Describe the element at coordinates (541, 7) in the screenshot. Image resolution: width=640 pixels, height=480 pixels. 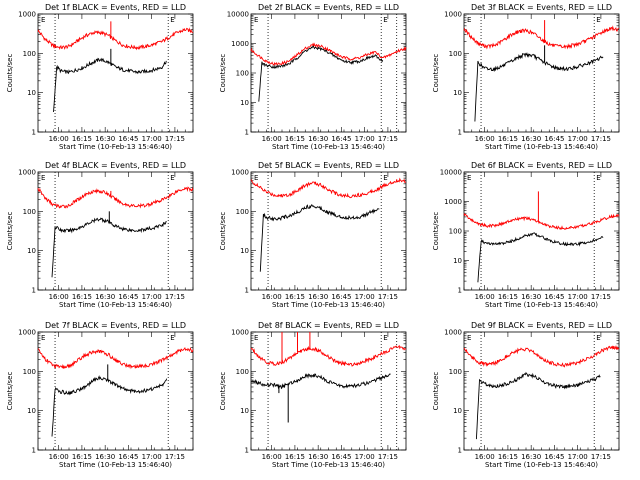
I see `chart-title: Det 3f BLACK = Events, RED = LLD` at that location.